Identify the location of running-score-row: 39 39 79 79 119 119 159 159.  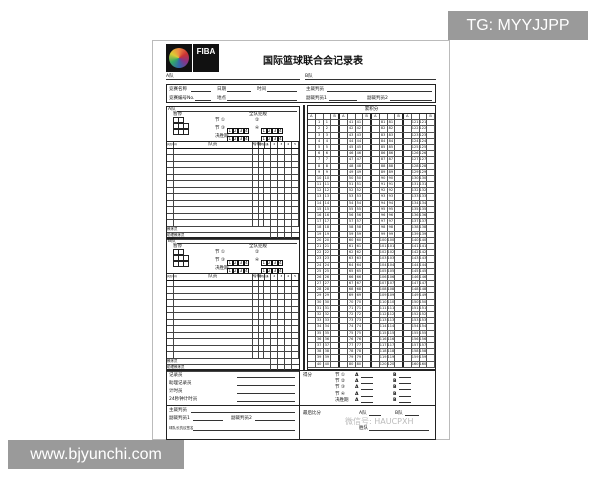
(371, 358).